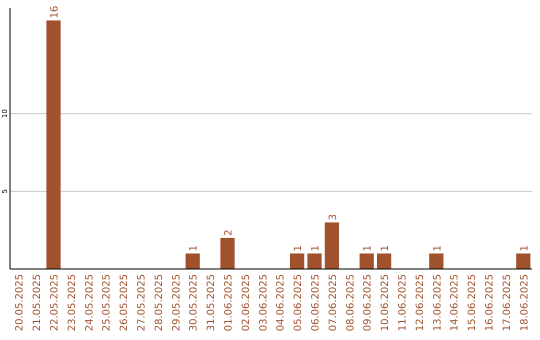 This screenshot has width=540, height=340. I want to click on x-tick-label: 12.06.2025, so click(420, 303).